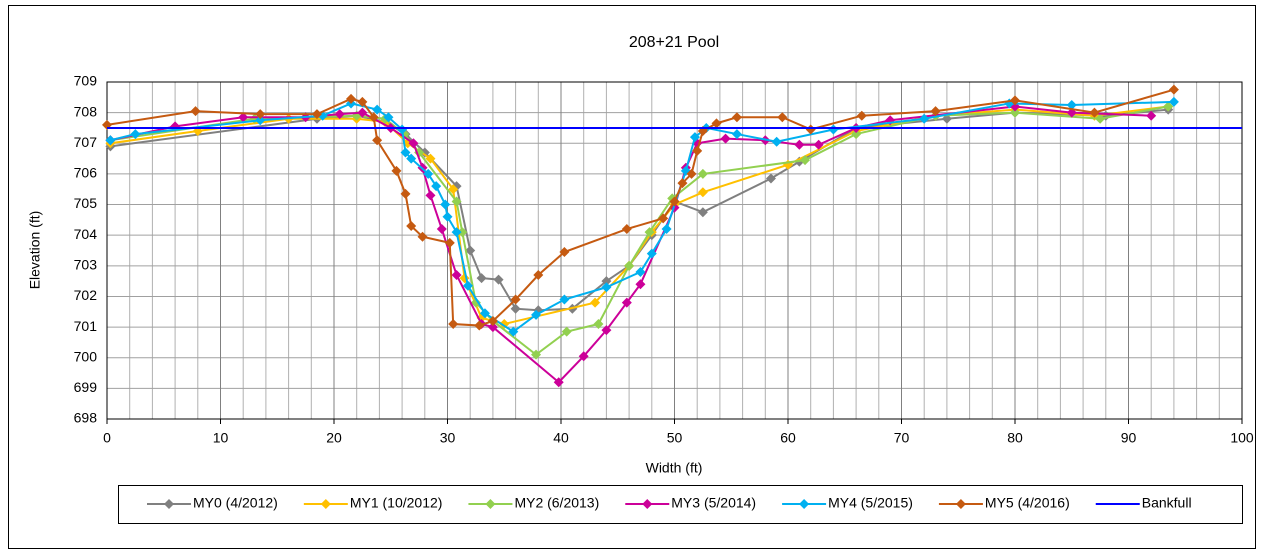  Describe the element at coordinates (674, 468) in the screenshot. I see `x-axis-label: Width (ft)` at that location.